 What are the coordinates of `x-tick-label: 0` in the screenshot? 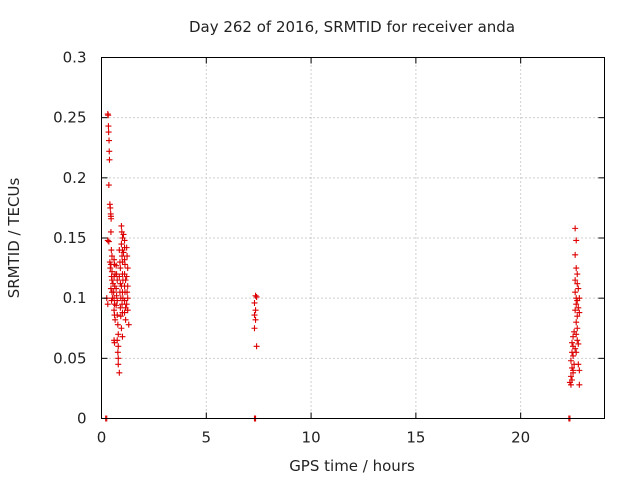 It's located at (102, 438).